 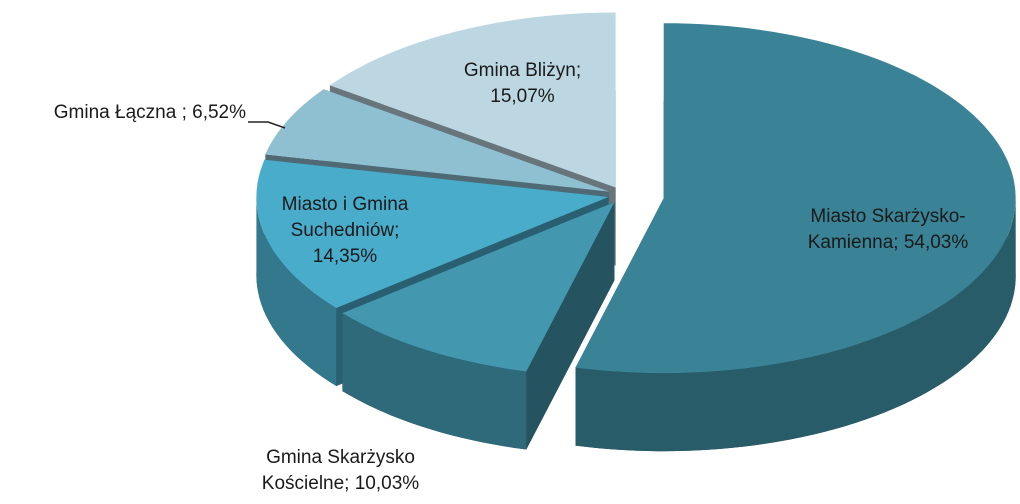 I want to click on leader-line, so click(x=267, y=125).